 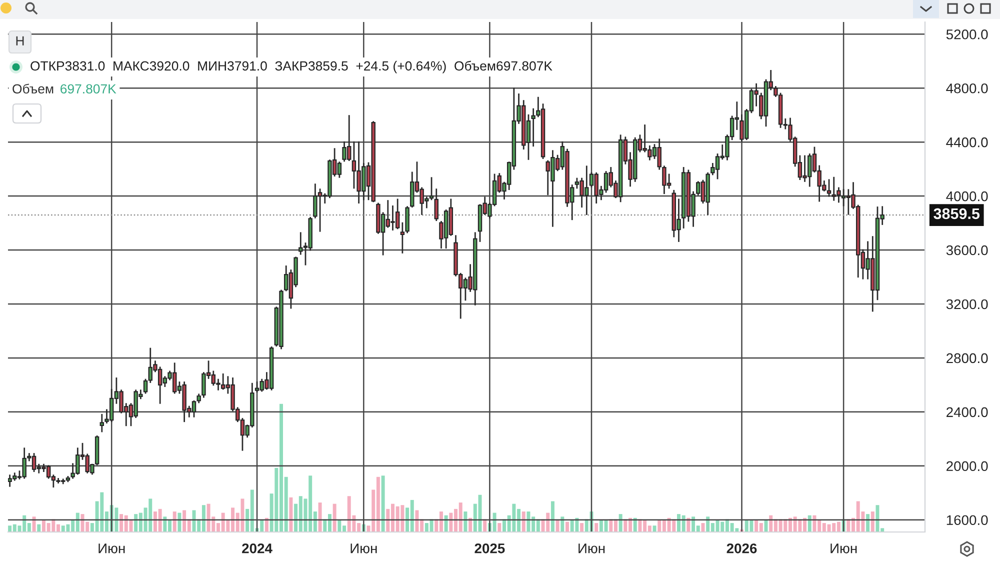 I want to click on y-tick-label: 1600.0, so click(x=967, y=520).